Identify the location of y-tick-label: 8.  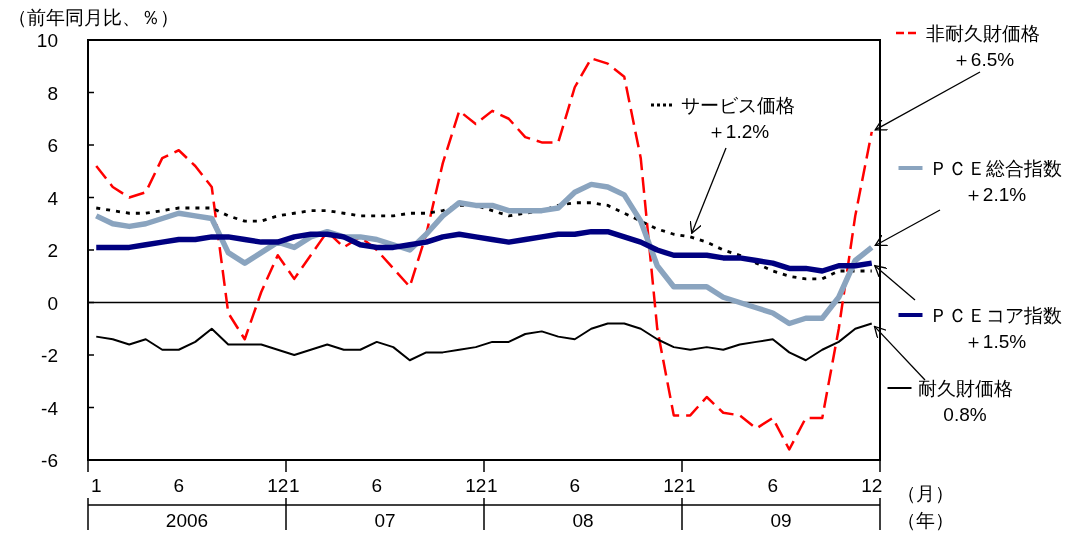
(52, 93).